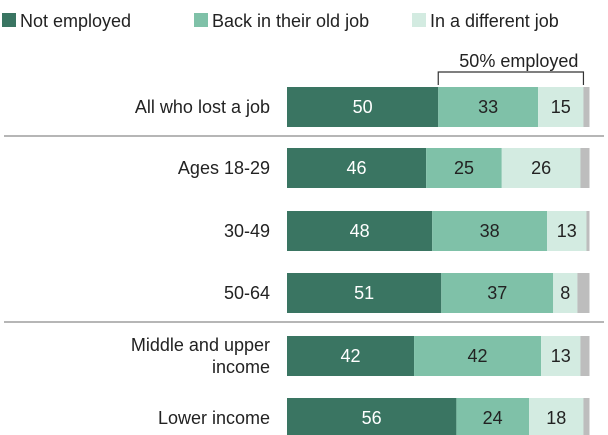  I want to click on bar-value-label: 24, so click(493, 418).